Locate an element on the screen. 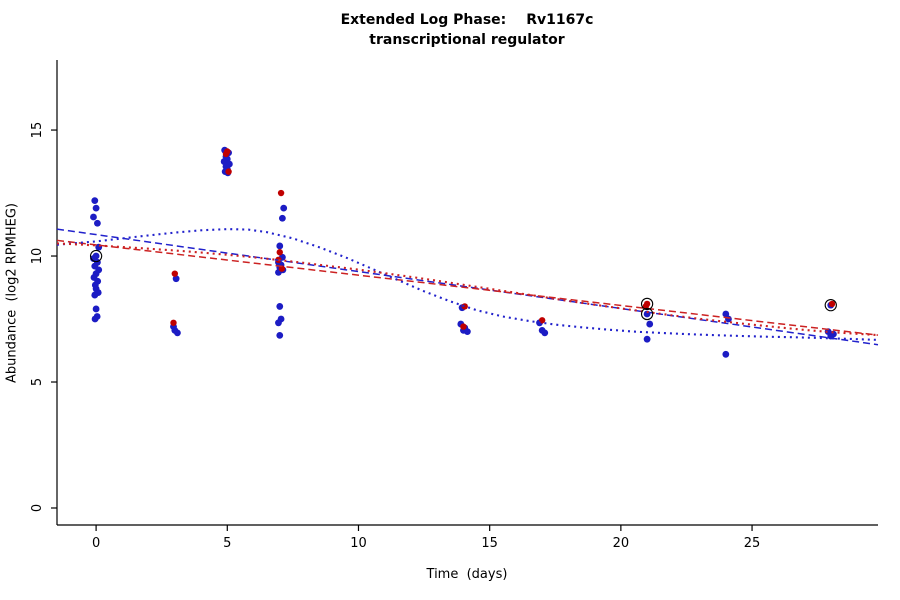 The width and height of the screenshot is (900, 600). red-smooth-fit is located at coordinates (467, 289).